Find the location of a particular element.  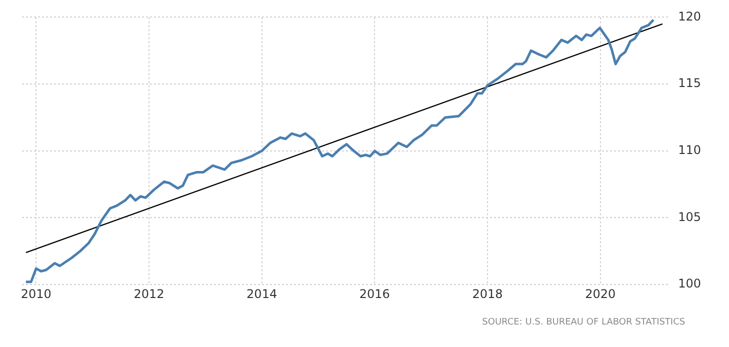

x-tick-label: 2018 is located at coordinates (487, 293).